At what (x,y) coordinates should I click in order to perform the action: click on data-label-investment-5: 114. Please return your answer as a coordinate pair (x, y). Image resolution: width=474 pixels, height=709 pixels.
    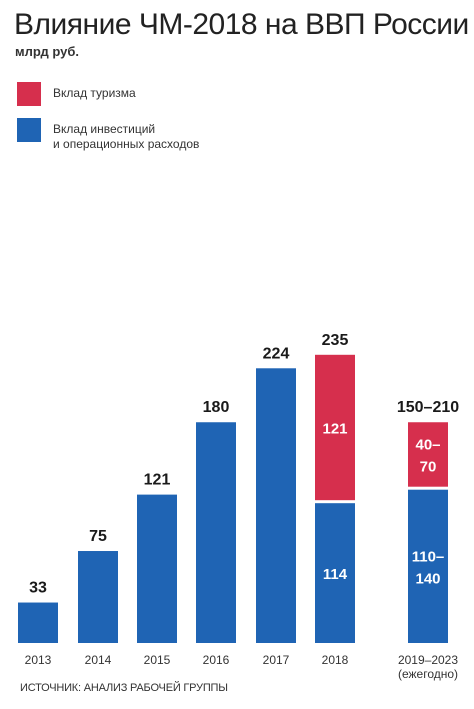
    Looking at the image, I should click on (335, 574).